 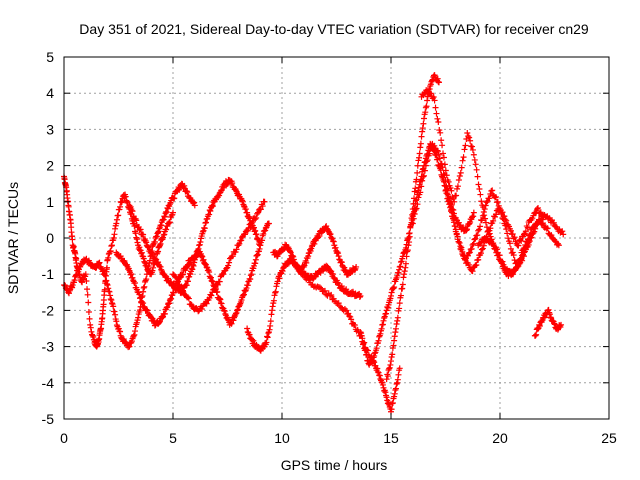 What do you see at coordinates (48, 274) in the screenshot?
I see `y-tick-label: -1` at bounding box center [48, 274].